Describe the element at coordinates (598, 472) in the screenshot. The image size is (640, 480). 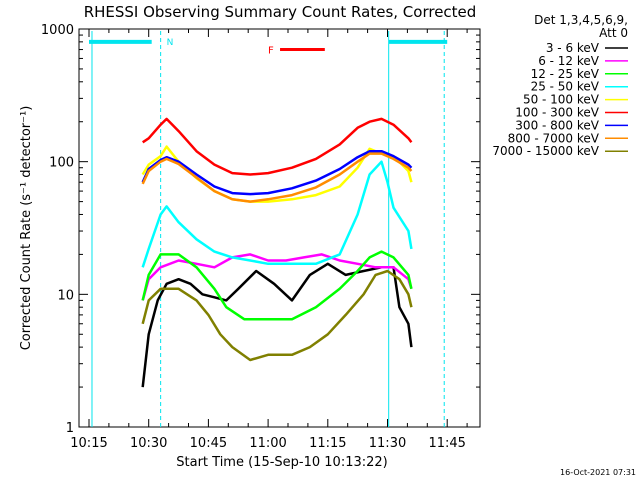
I see `footer-date: 16-Oct-2021 07:31` at that location.